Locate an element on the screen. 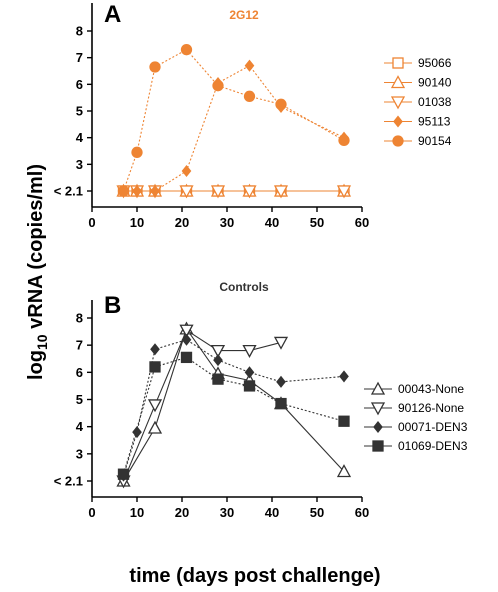  y-axis-label-rest: vRNA (copies/ml) is located at coordinates (36, 249).